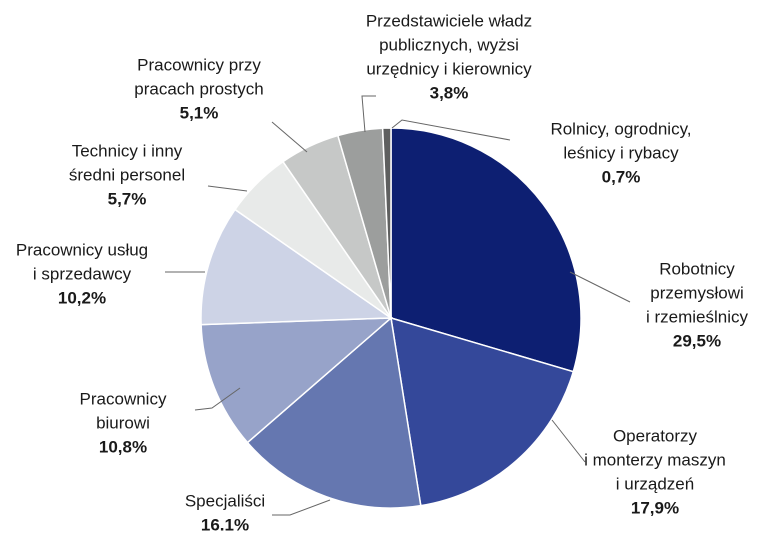 Image resolution: width=767 pixels, height=534 pixels. I want to click on slice-label: i monterzy maszyn, so click(655, 459).